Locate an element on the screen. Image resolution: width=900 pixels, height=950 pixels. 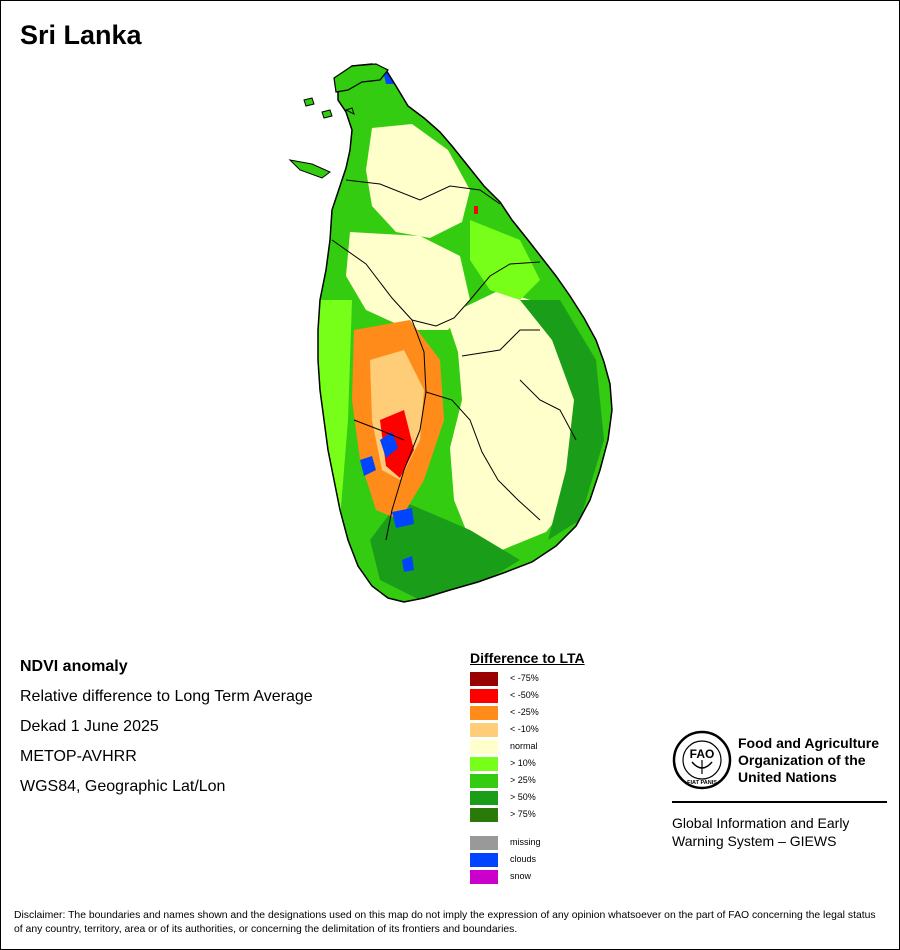
fao-logo-text: FAO is located at coordinates (702, 754).